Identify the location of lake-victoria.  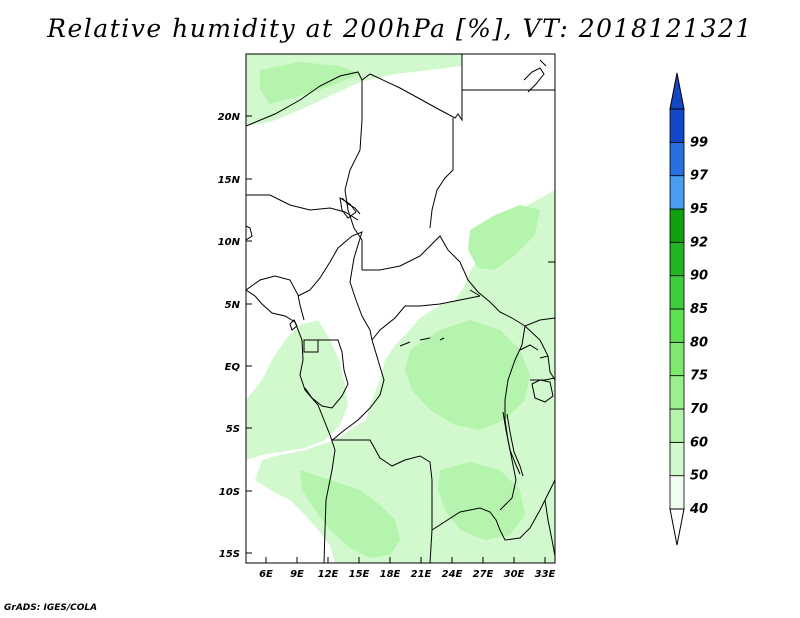
(542, 391).